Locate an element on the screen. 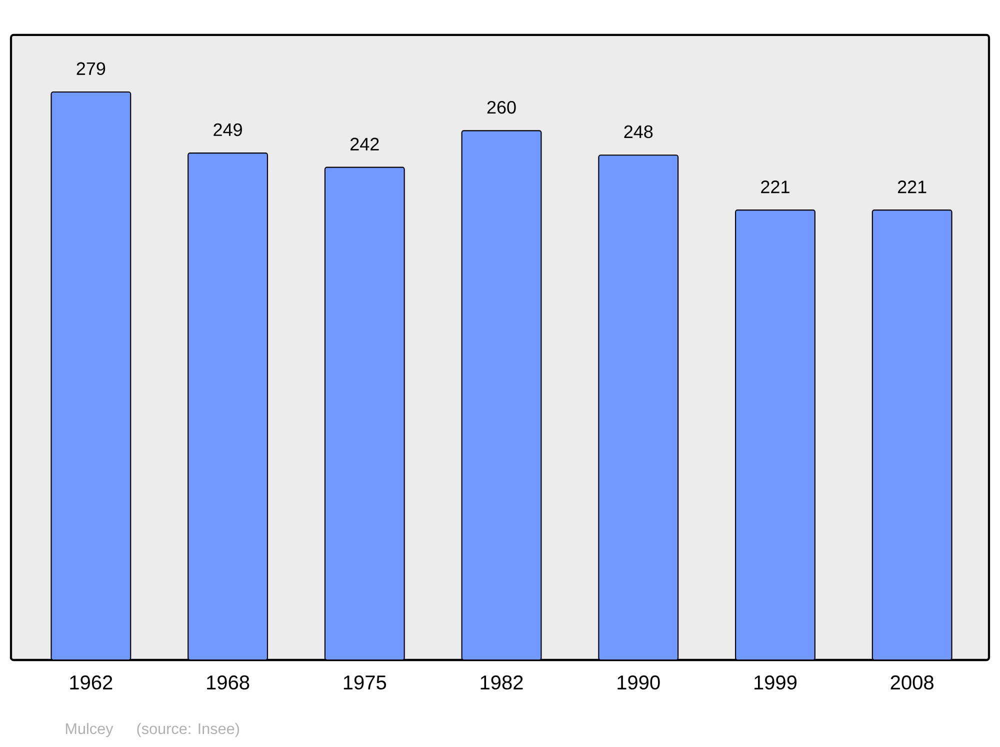 This screenshot has height=747, width=1000. x-tick-label: 1982 is located at coordinates (501, 682).